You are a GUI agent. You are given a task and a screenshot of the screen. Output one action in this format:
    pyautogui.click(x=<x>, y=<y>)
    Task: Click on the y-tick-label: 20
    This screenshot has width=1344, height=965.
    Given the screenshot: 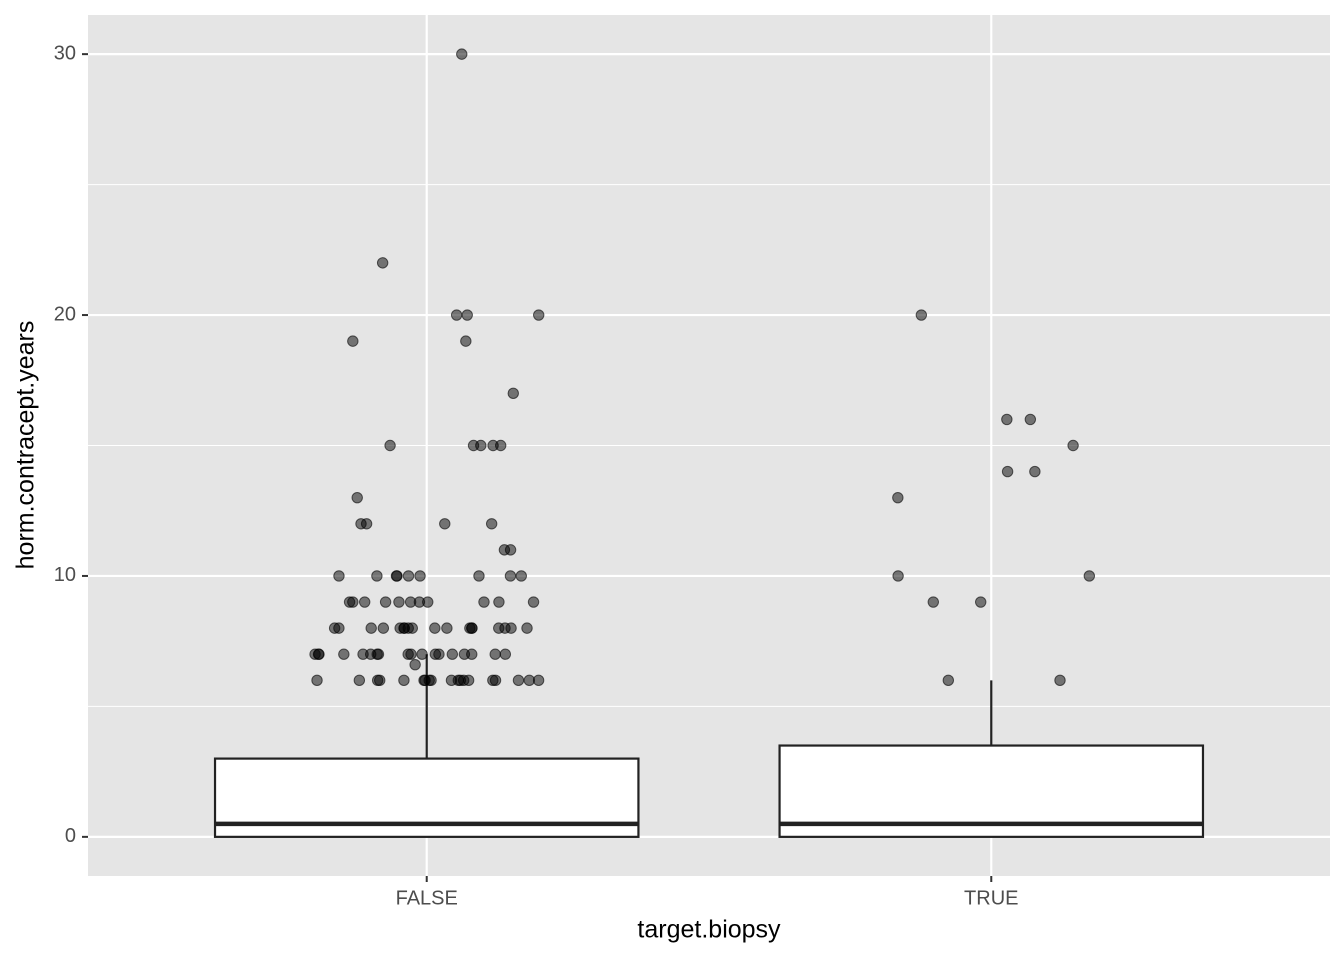 What is the action you would take?
    pyautogui.click(x=65, y=314)
    